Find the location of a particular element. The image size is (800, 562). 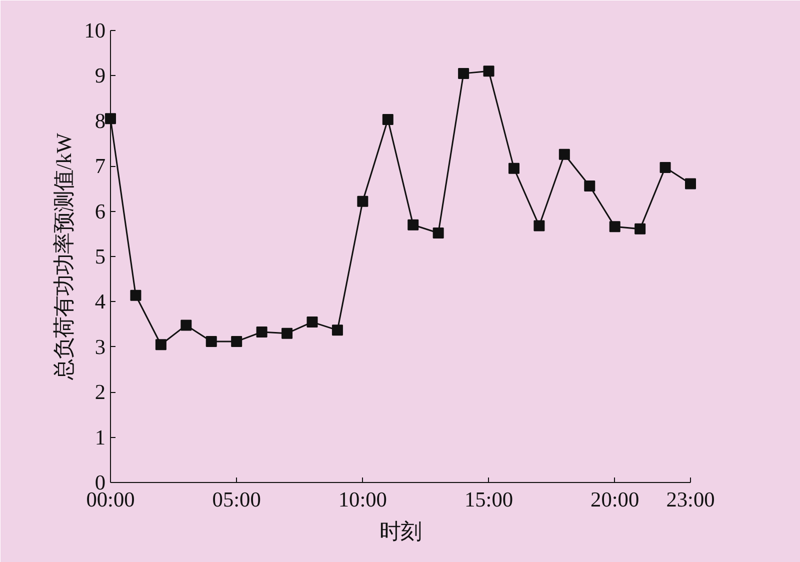

y-tick-label: 7 is located at coordinates (100, 166).